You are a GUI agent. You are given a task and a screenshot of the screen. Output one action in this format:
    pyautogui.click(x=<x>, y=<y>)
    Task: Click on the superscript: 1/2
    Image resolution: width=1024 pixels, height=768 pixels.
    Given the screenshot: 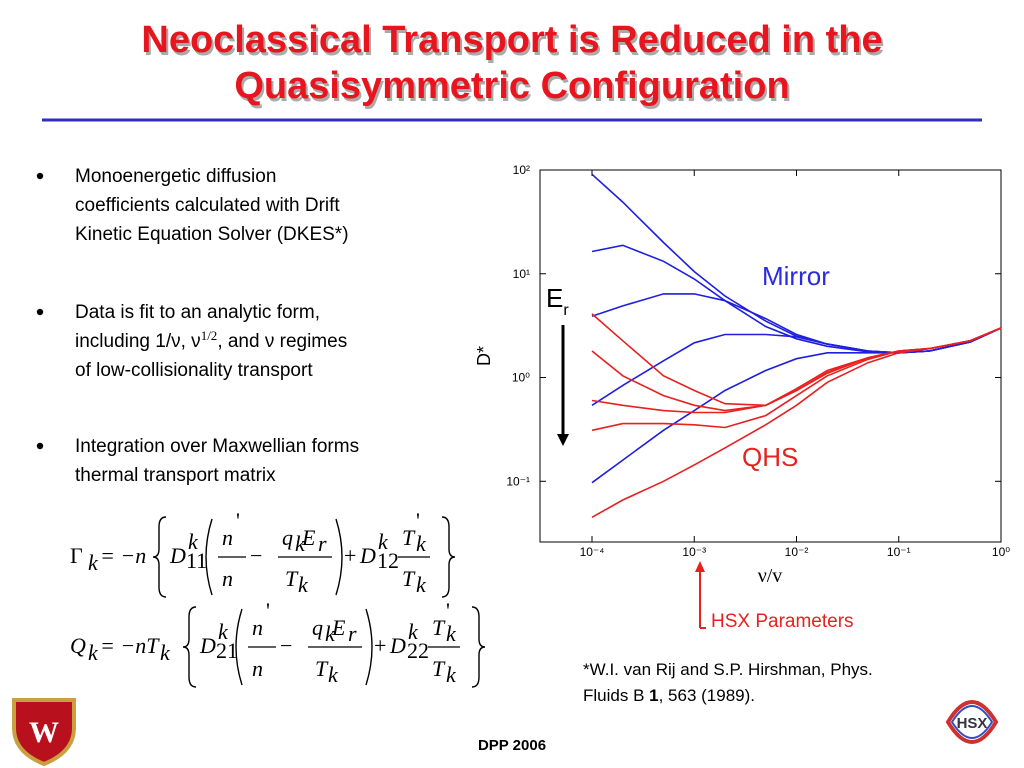 What is the action you would take?
    pyautogui.click(x=209, y=335)
    